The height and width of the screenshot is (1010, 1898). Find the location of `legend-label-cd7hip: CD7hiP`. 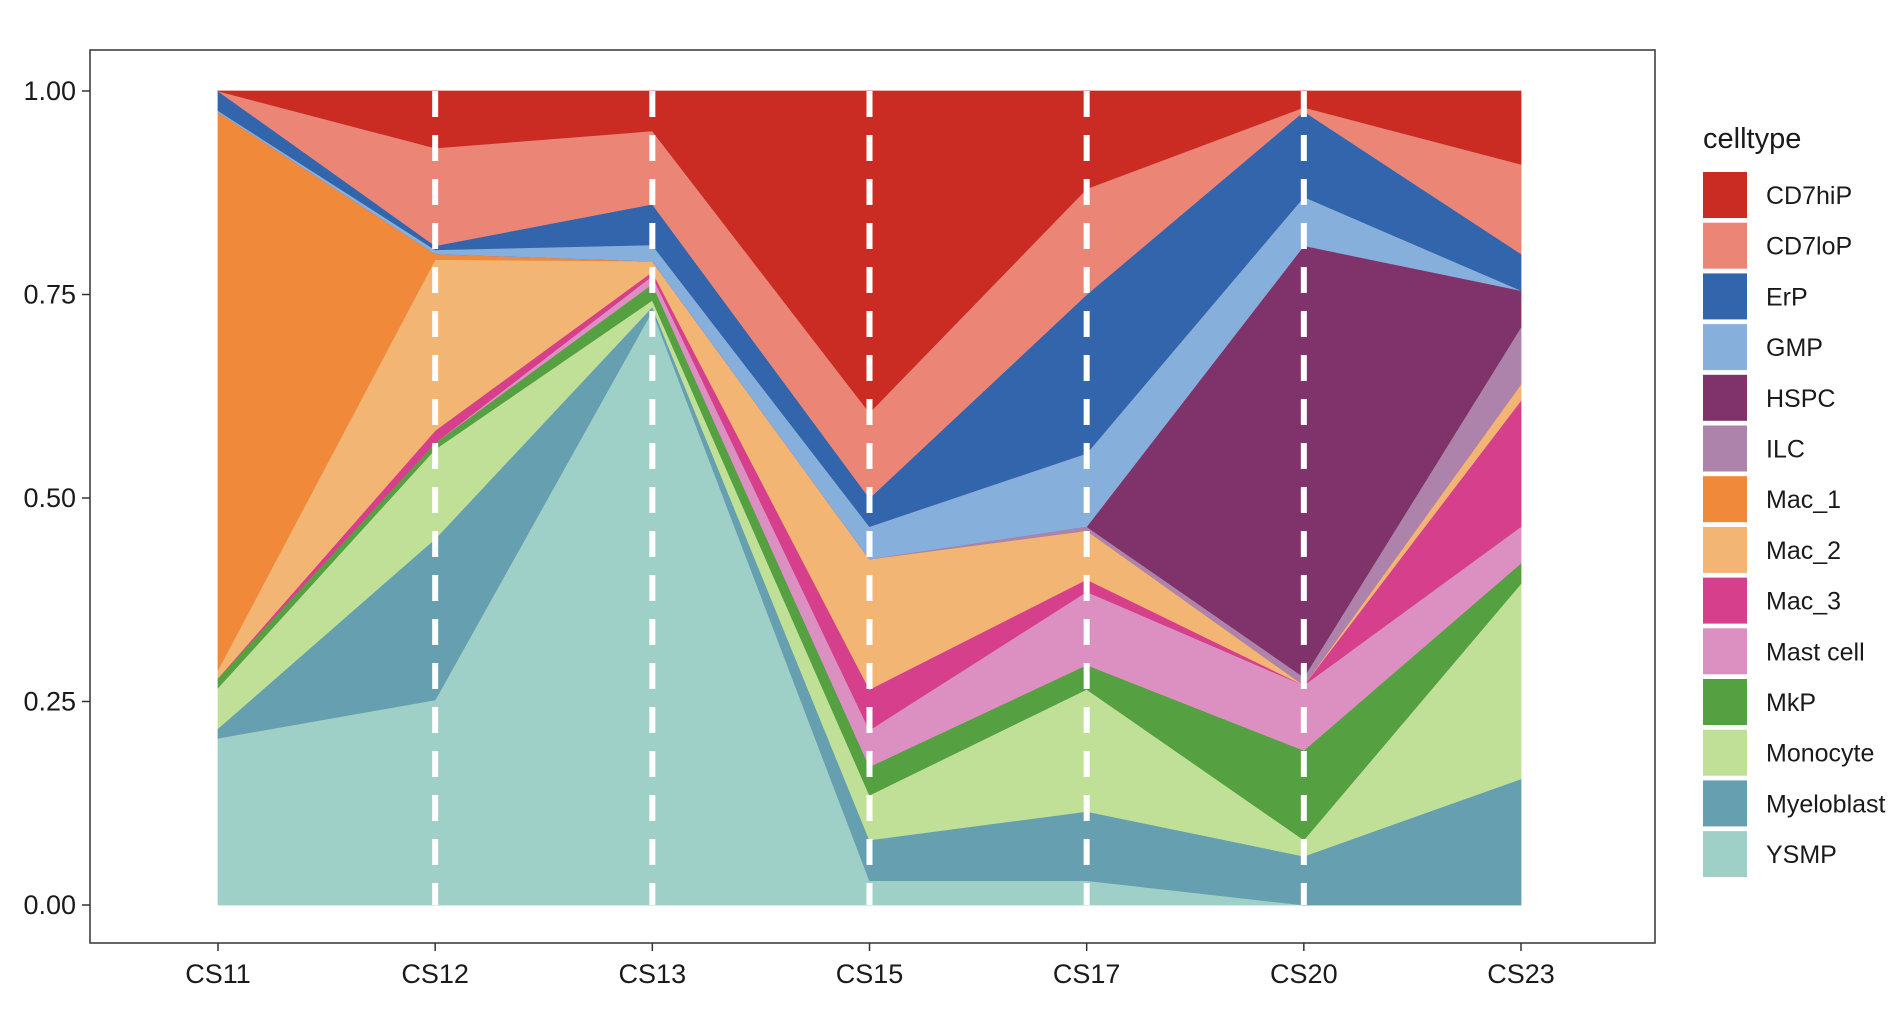

legend-label-cd7hip: CD7hiP is located at coordinates (1809, 196).